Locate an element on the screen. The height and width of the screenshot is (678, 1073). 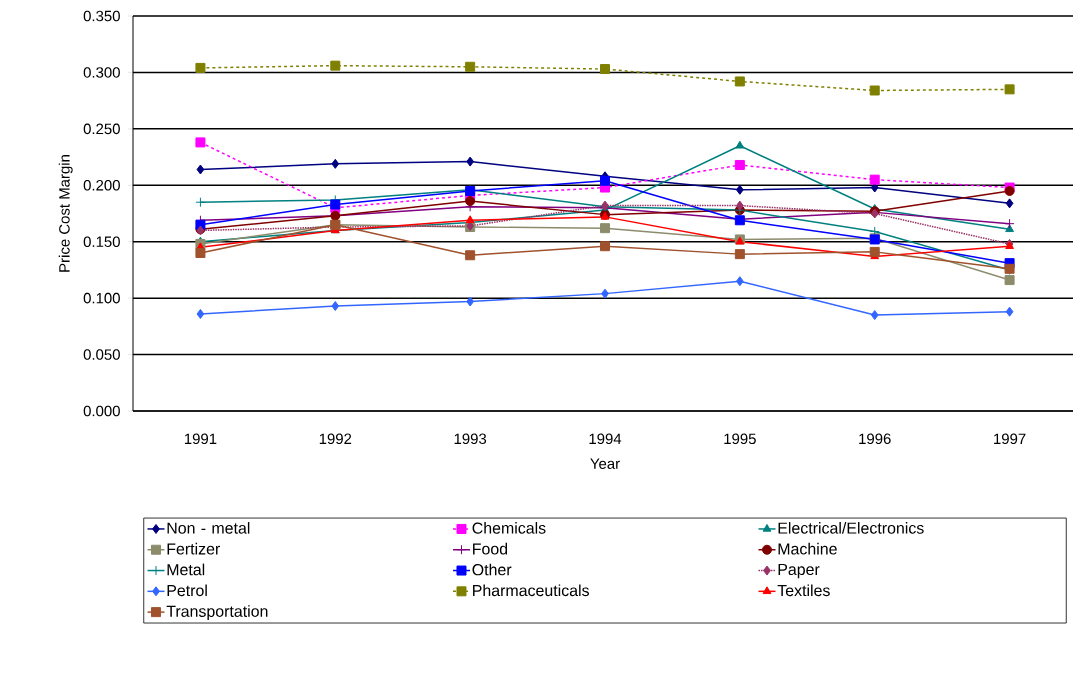
x-tick-label: 1994 is located at coordinates (605, 439).